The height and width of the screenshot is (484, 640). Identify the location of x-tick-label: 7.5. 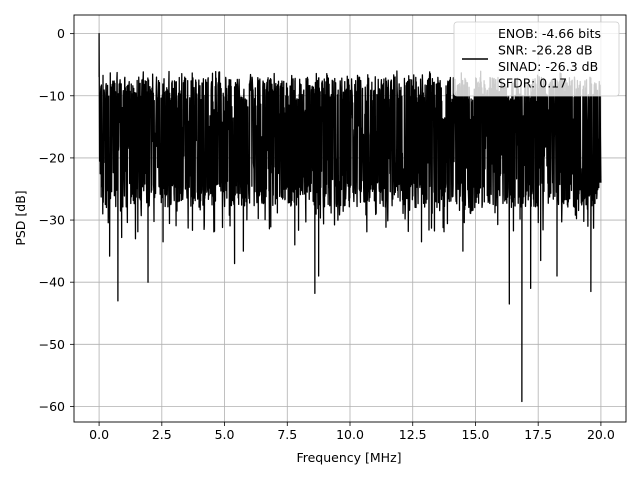
(287, 434).